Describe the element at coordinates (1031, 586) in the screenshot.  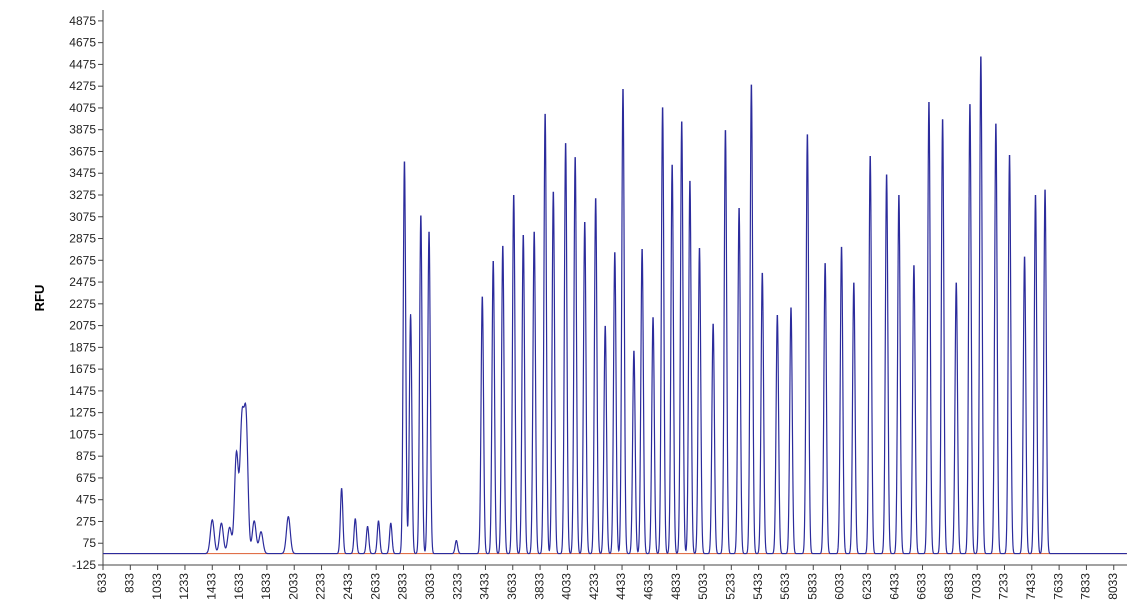
I see `x-tick-label: 7433` at that location.